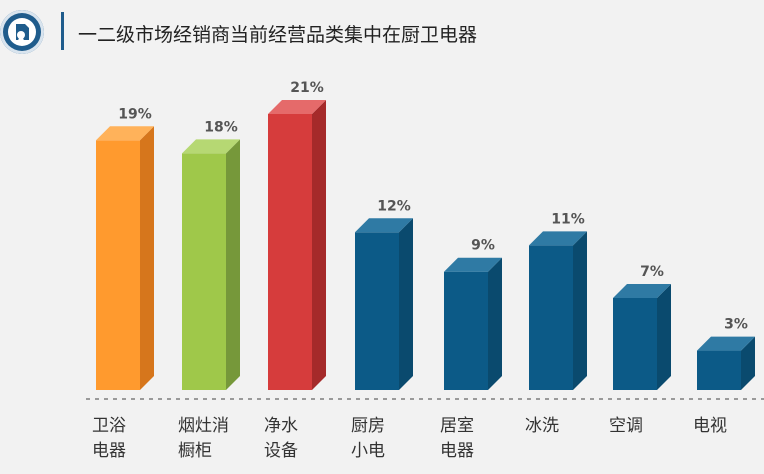 The image size is (764, 474). Describe the element at coordinates (542, 426) in the screenshot. I see `category-label: 冰洗` at that location.